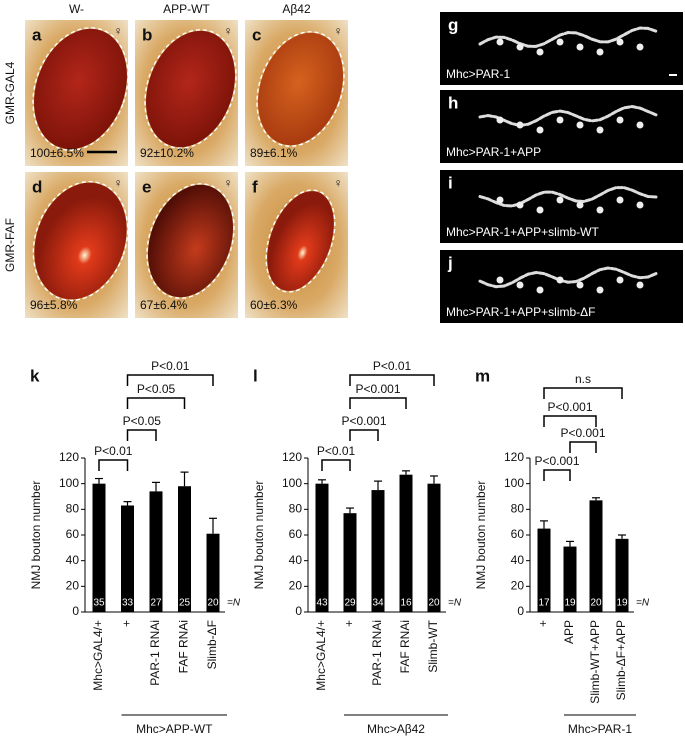 The width and height of the screenshot is (685, 740). I want to click on x-tick-label: Slimb-ΔF+APP, so click(621, 660).